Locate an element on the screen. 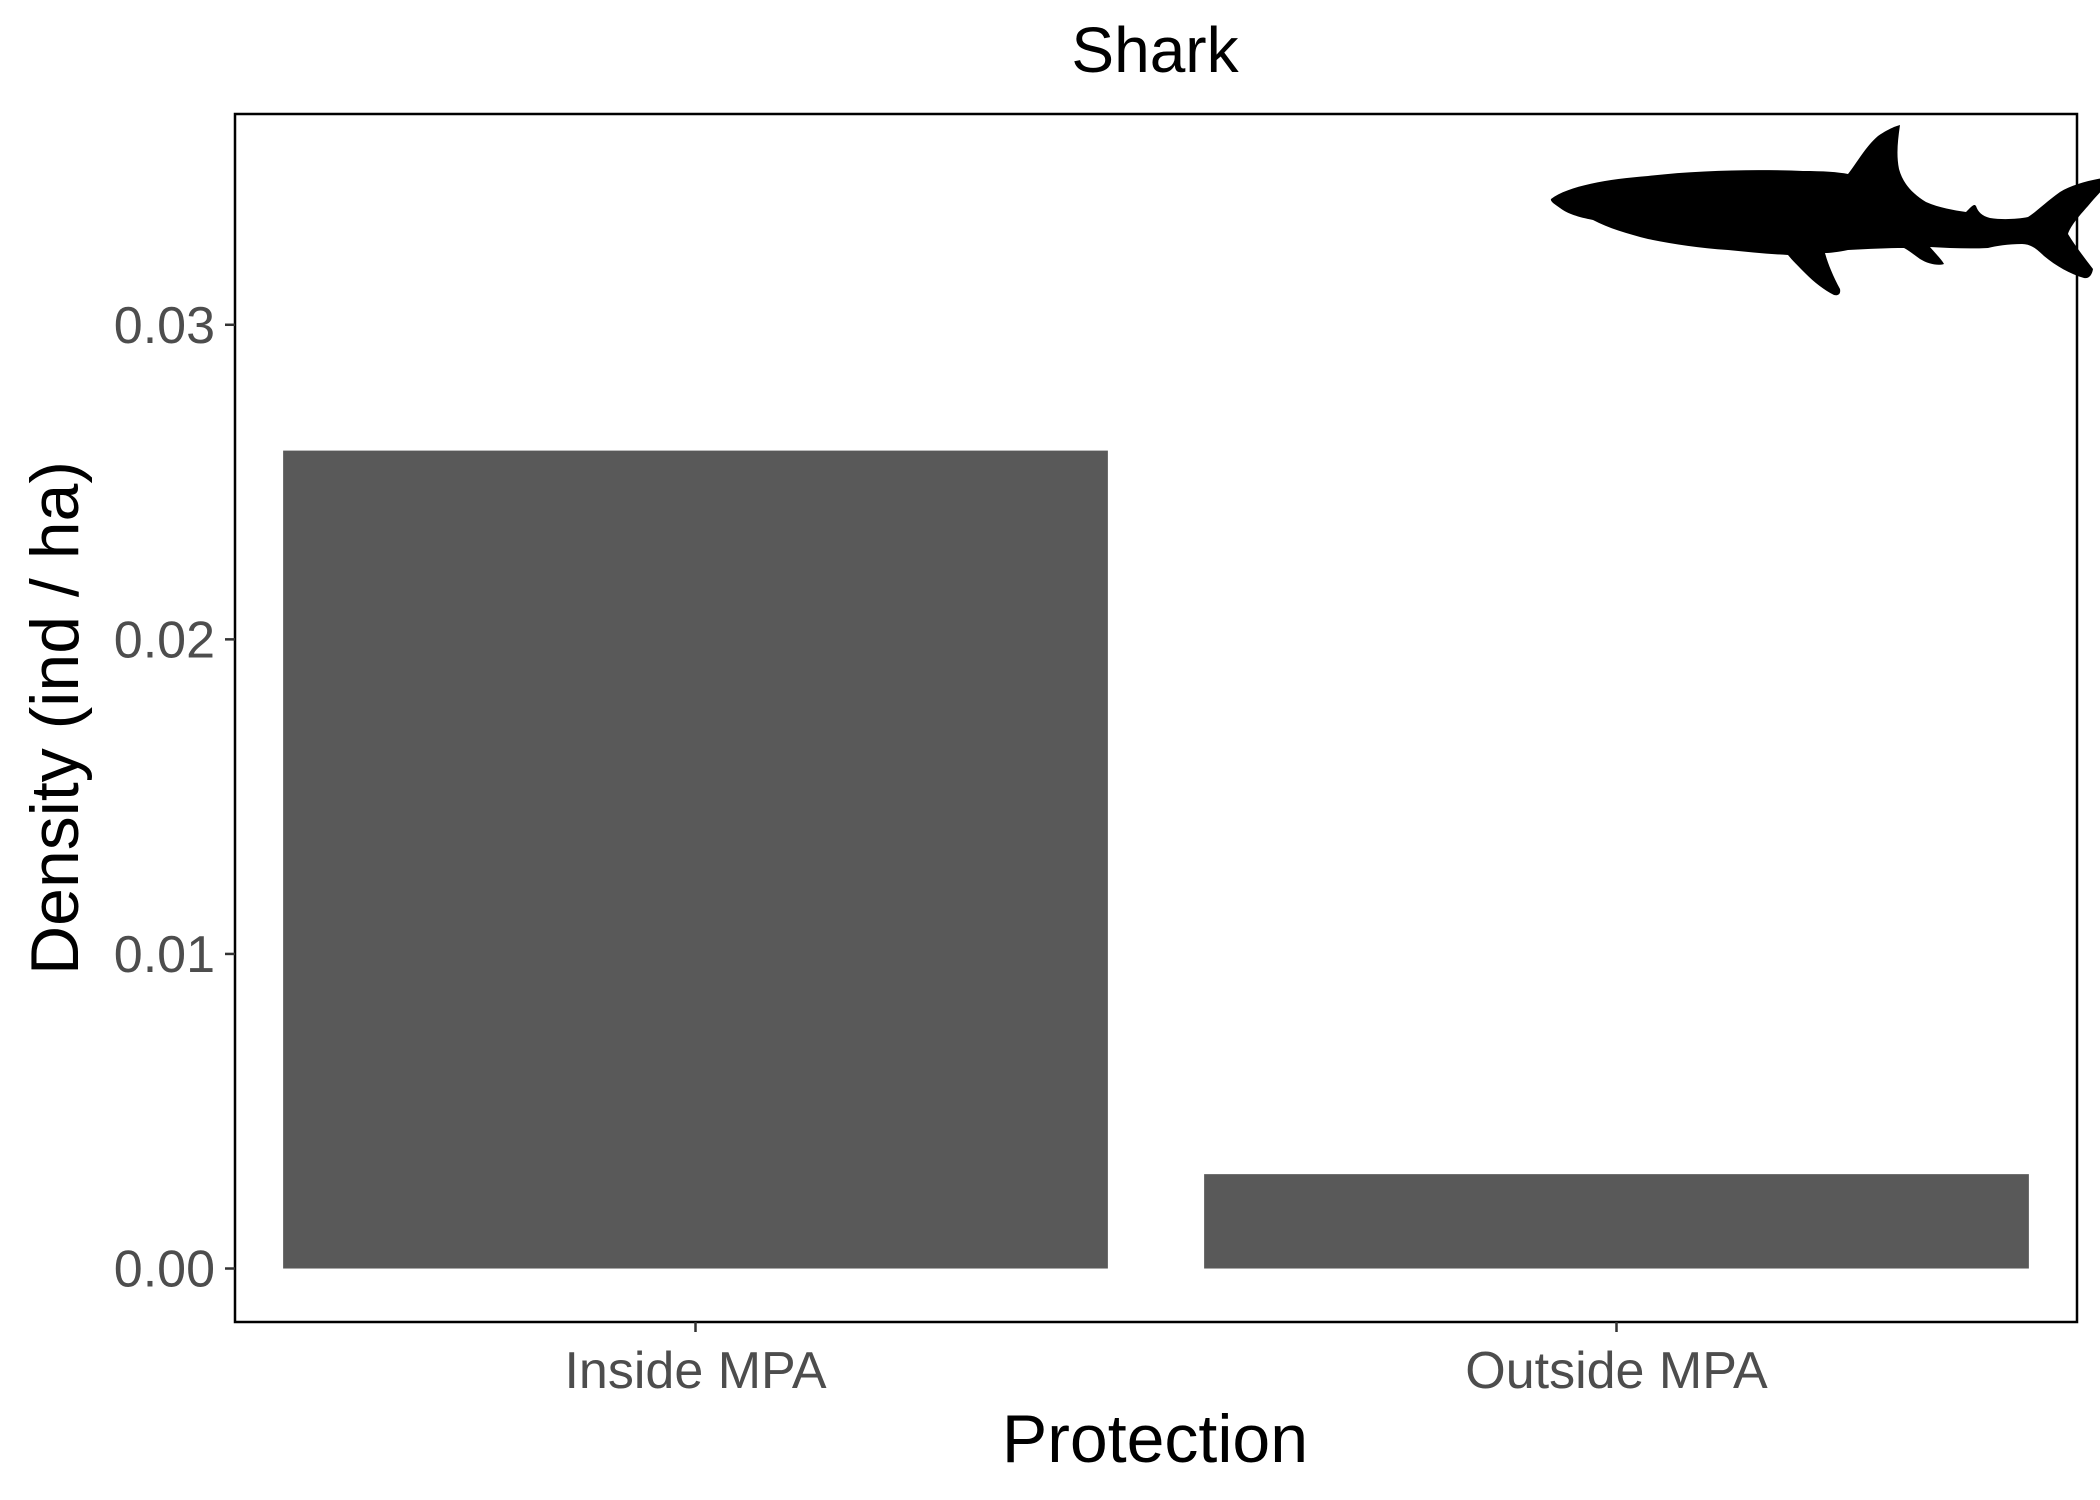 The height and width of the screenshot is (1500, 2100). y-tick-label: 0.00 is located at coordinates (164, 1270).